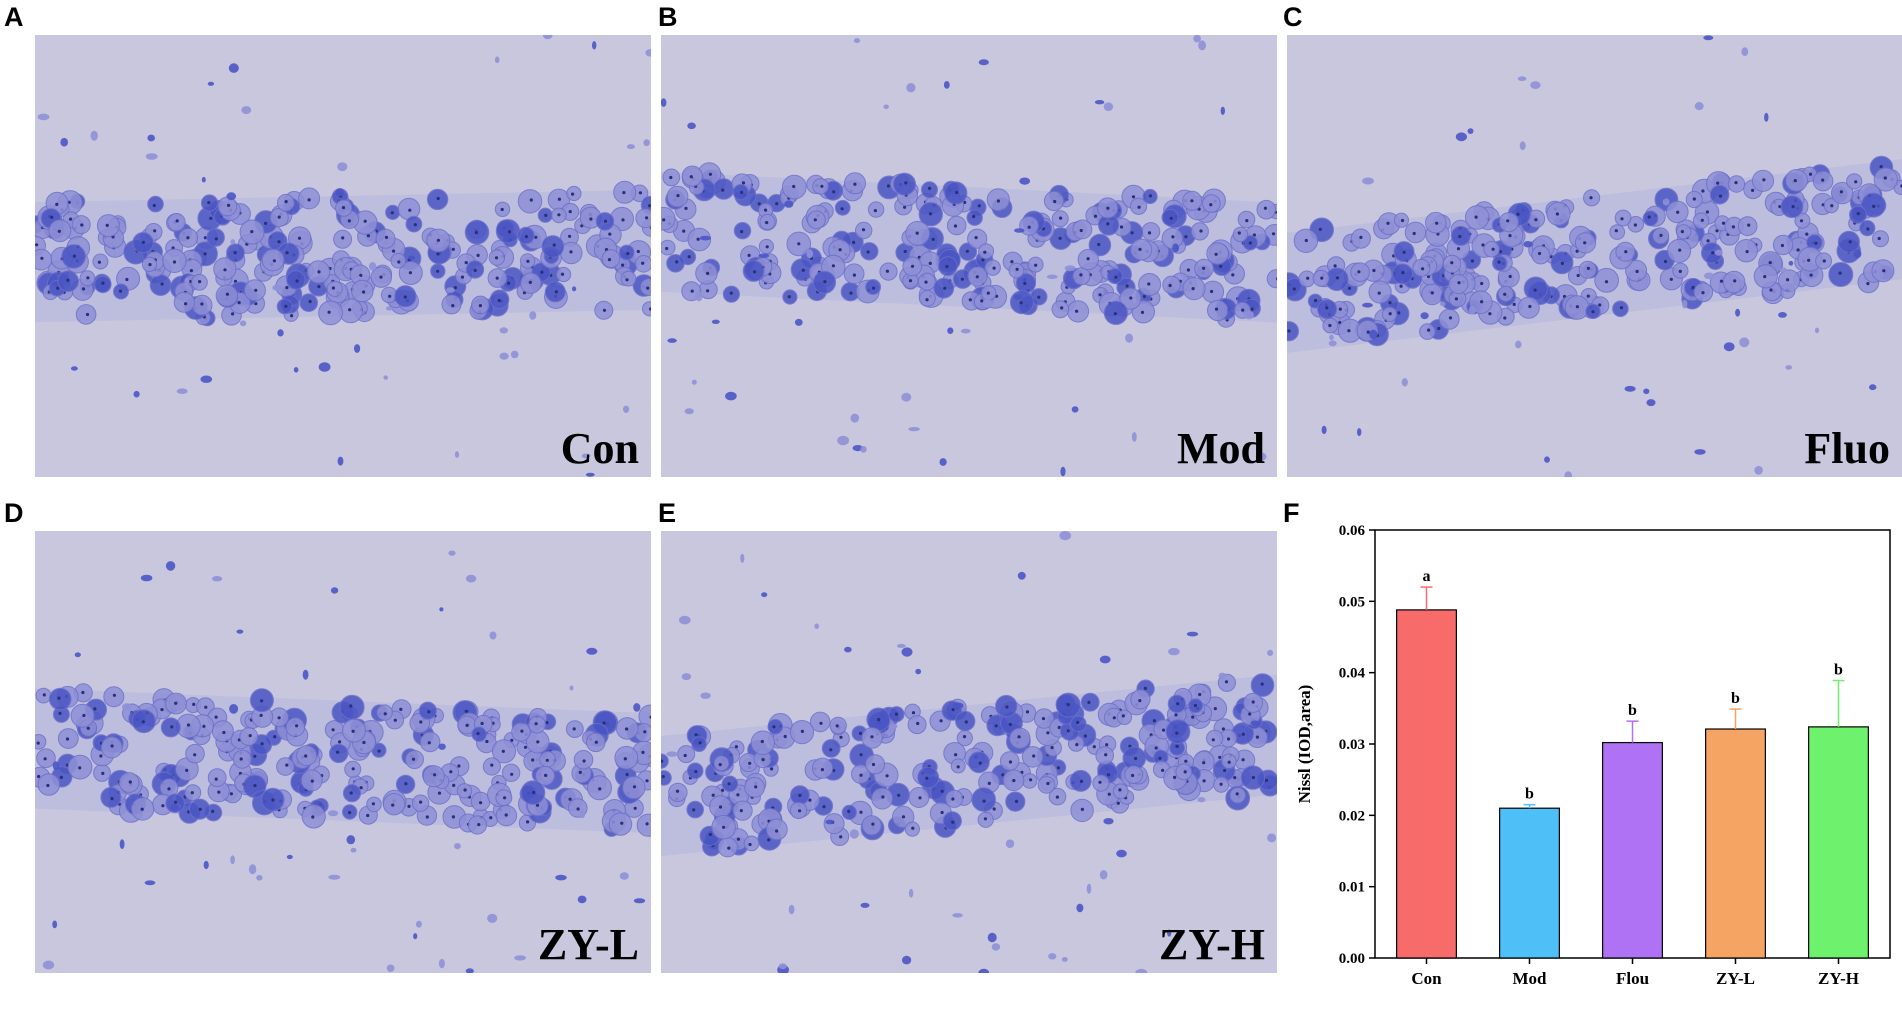 This screenshot has height=1011, width=1902. I want to click on panel-letter-d: D, so click(14, 513).